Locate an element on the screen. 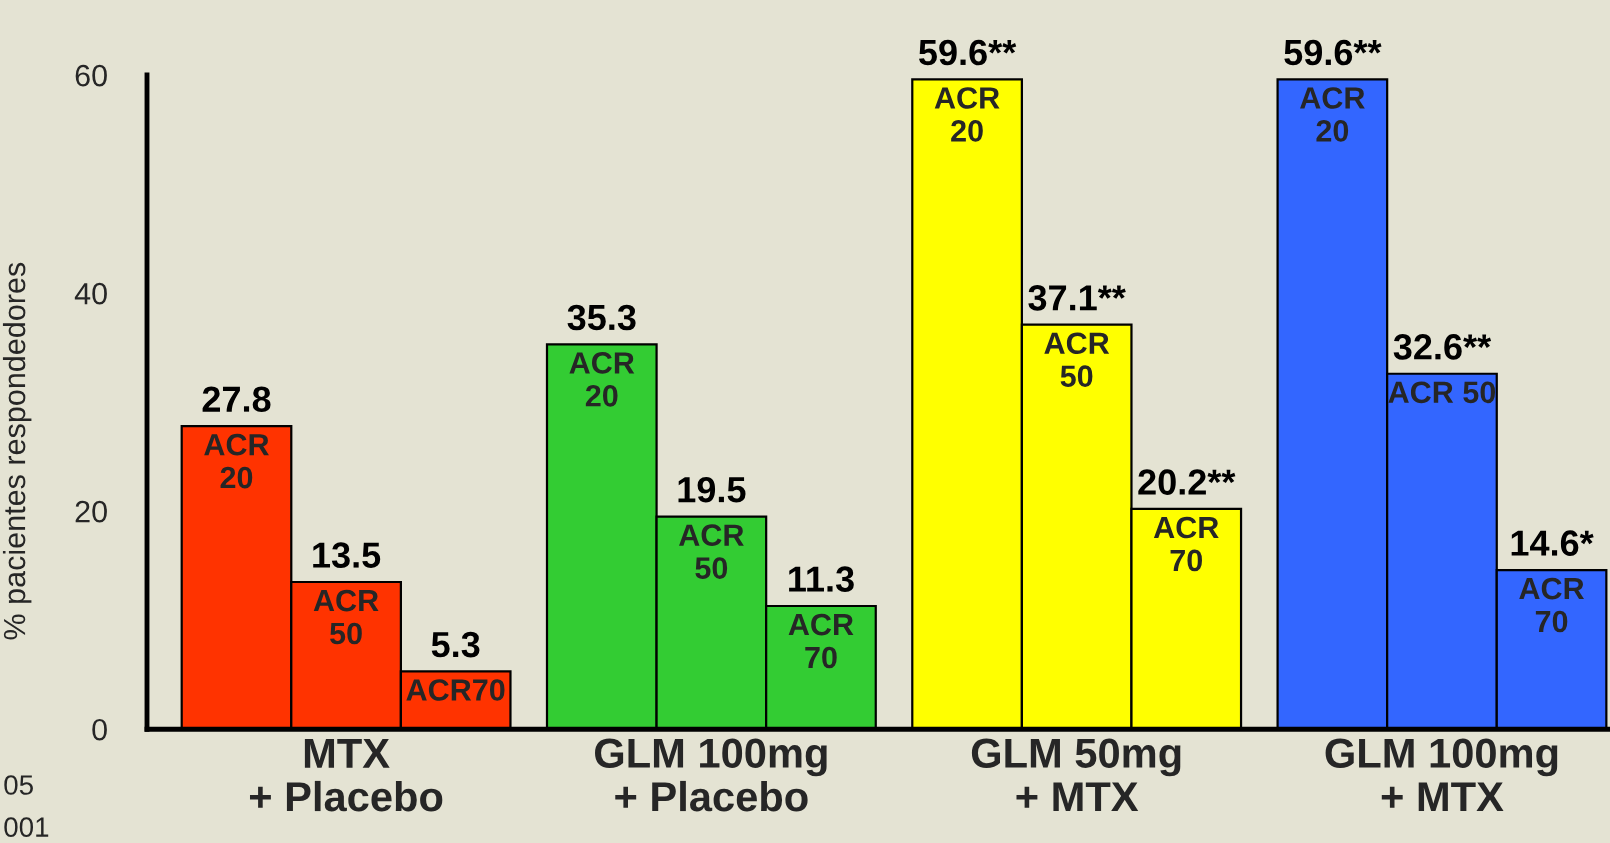 The width and height of the screenshot is (1610, 843). y-tick-label: 40 is located at coordinates (90, 293).